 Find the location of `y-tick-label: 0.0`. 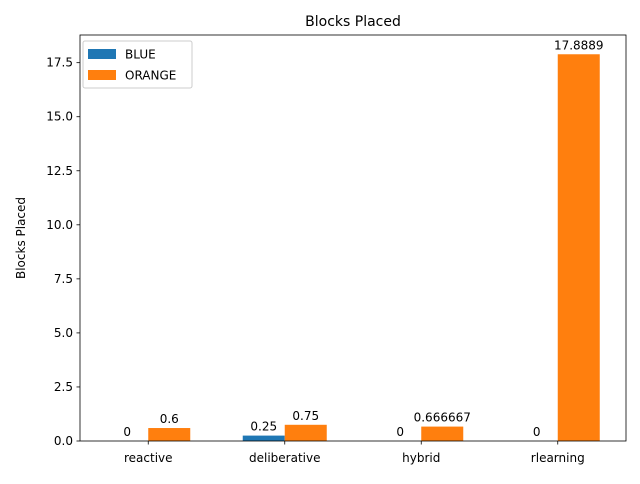

y-tick-label: 0.0 is located at coordinates (63, 441).